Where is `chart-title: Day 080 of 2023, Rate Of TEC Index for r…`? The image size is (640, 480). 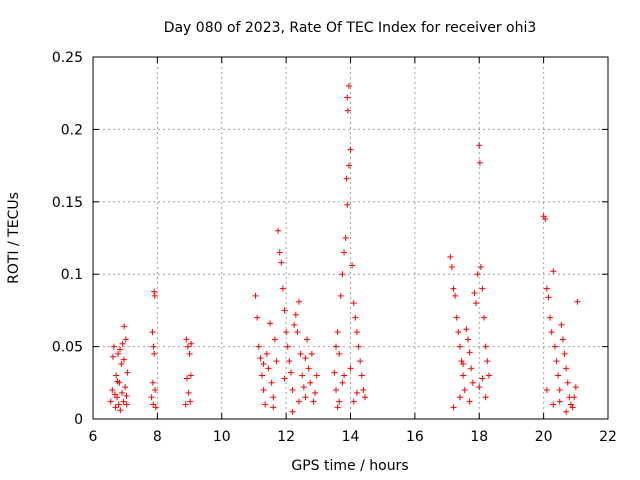 chart-title: Day 080 of 2023, Rate Of TEC Index for r… is located at coordinates (350, 28).